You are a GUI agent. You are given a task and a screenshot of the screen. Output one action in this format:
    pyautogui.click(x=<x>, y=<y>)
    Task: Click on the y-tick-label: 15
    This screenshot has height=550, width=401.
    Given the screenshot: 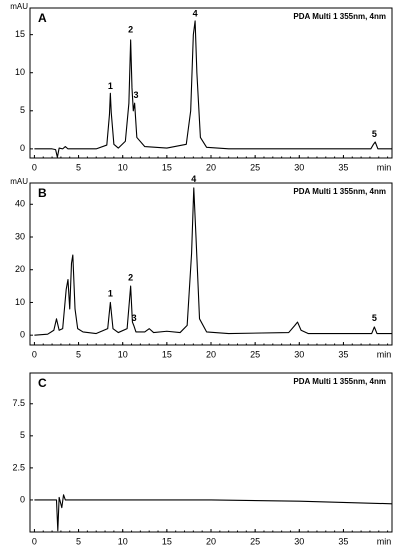 What is the action you would take?
    pyautogui.click(x=20, y=34)
    